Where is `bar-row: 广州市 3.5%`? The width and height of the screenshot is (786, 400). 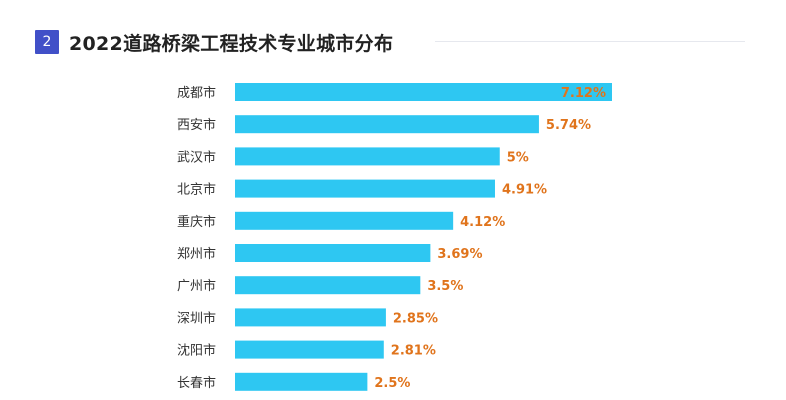 bar-row: 广州市 3.5% is located at coordinates (320, 285).